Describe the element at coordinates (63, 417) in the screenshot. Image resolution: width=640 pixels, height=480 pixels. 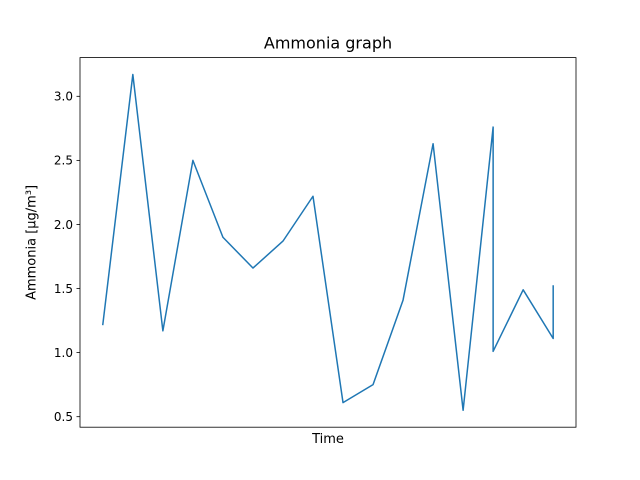
I see `y-tick-label: 0.5` at that location.